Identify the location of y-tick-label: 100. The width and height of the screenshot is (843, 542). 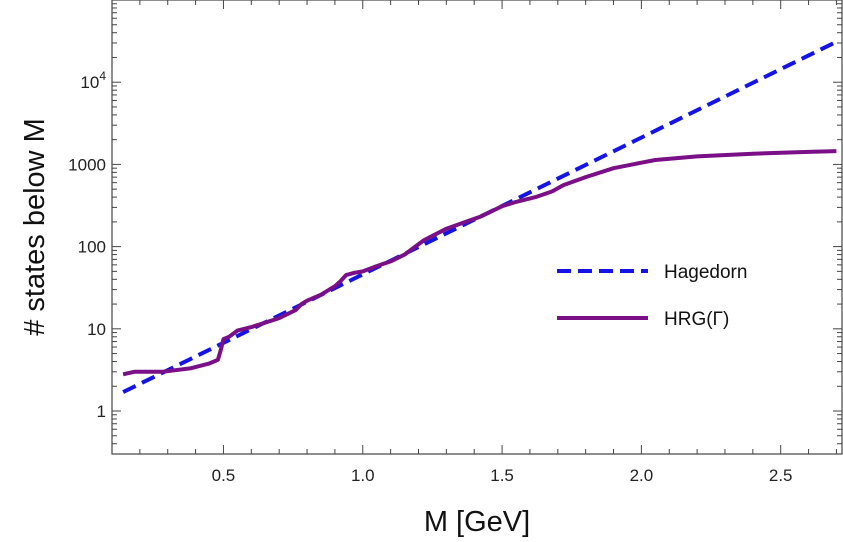
(92, 247).